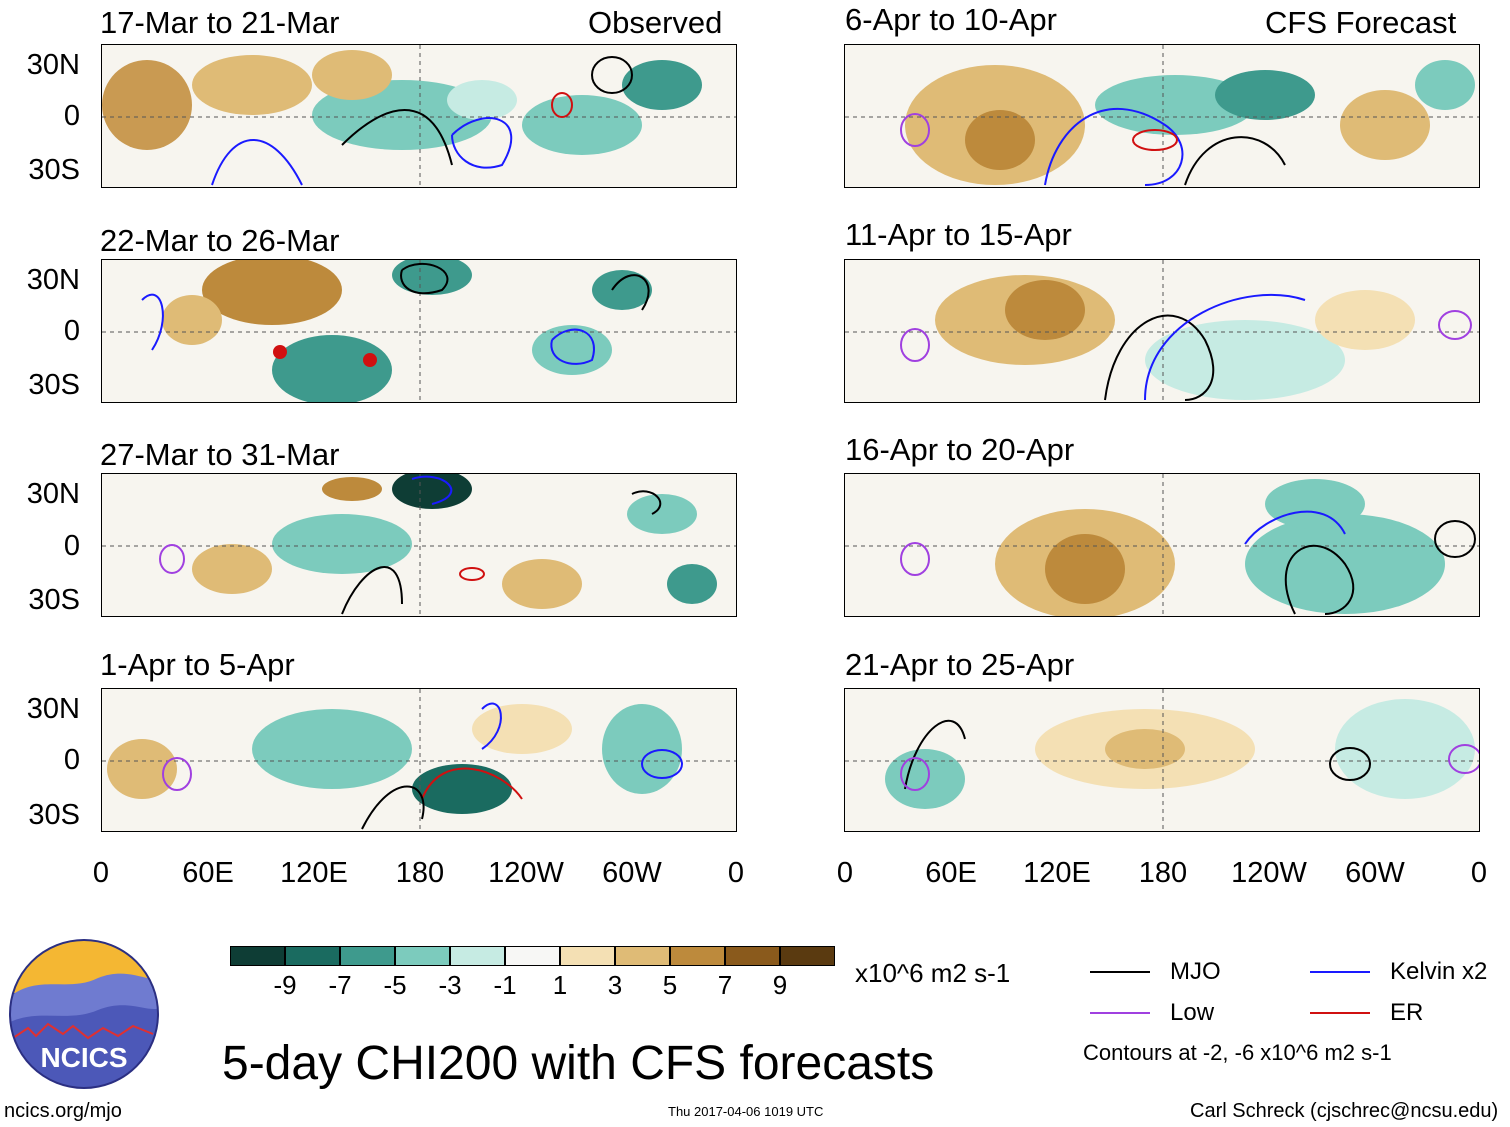 This screenshot has width=1510, height=1127. Describe the element at coordinates (960, 449) in the screenshot. I see `panel-7-title: 16-Apr to 20-Apr` at that location.